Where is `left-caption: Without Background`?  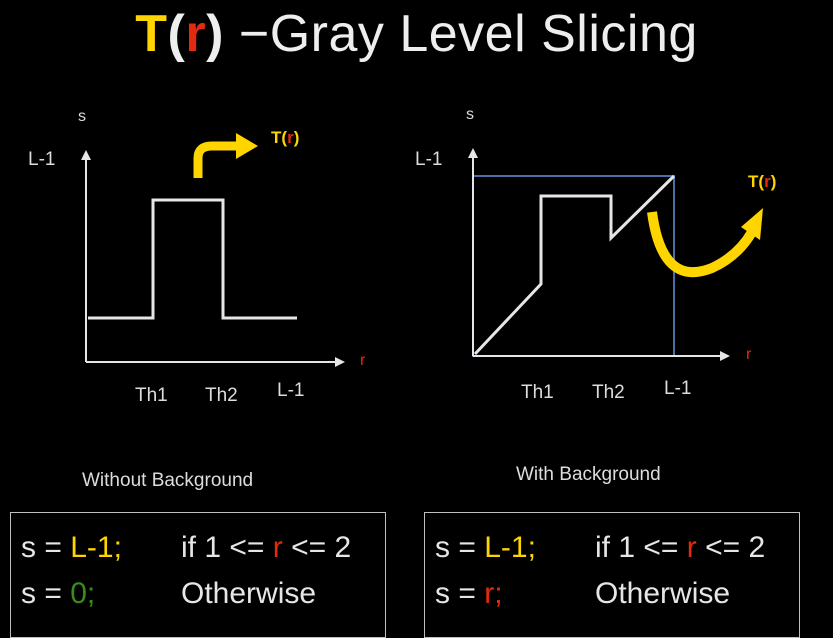 left-caption: Without Background is located at coordinates (168, 480).